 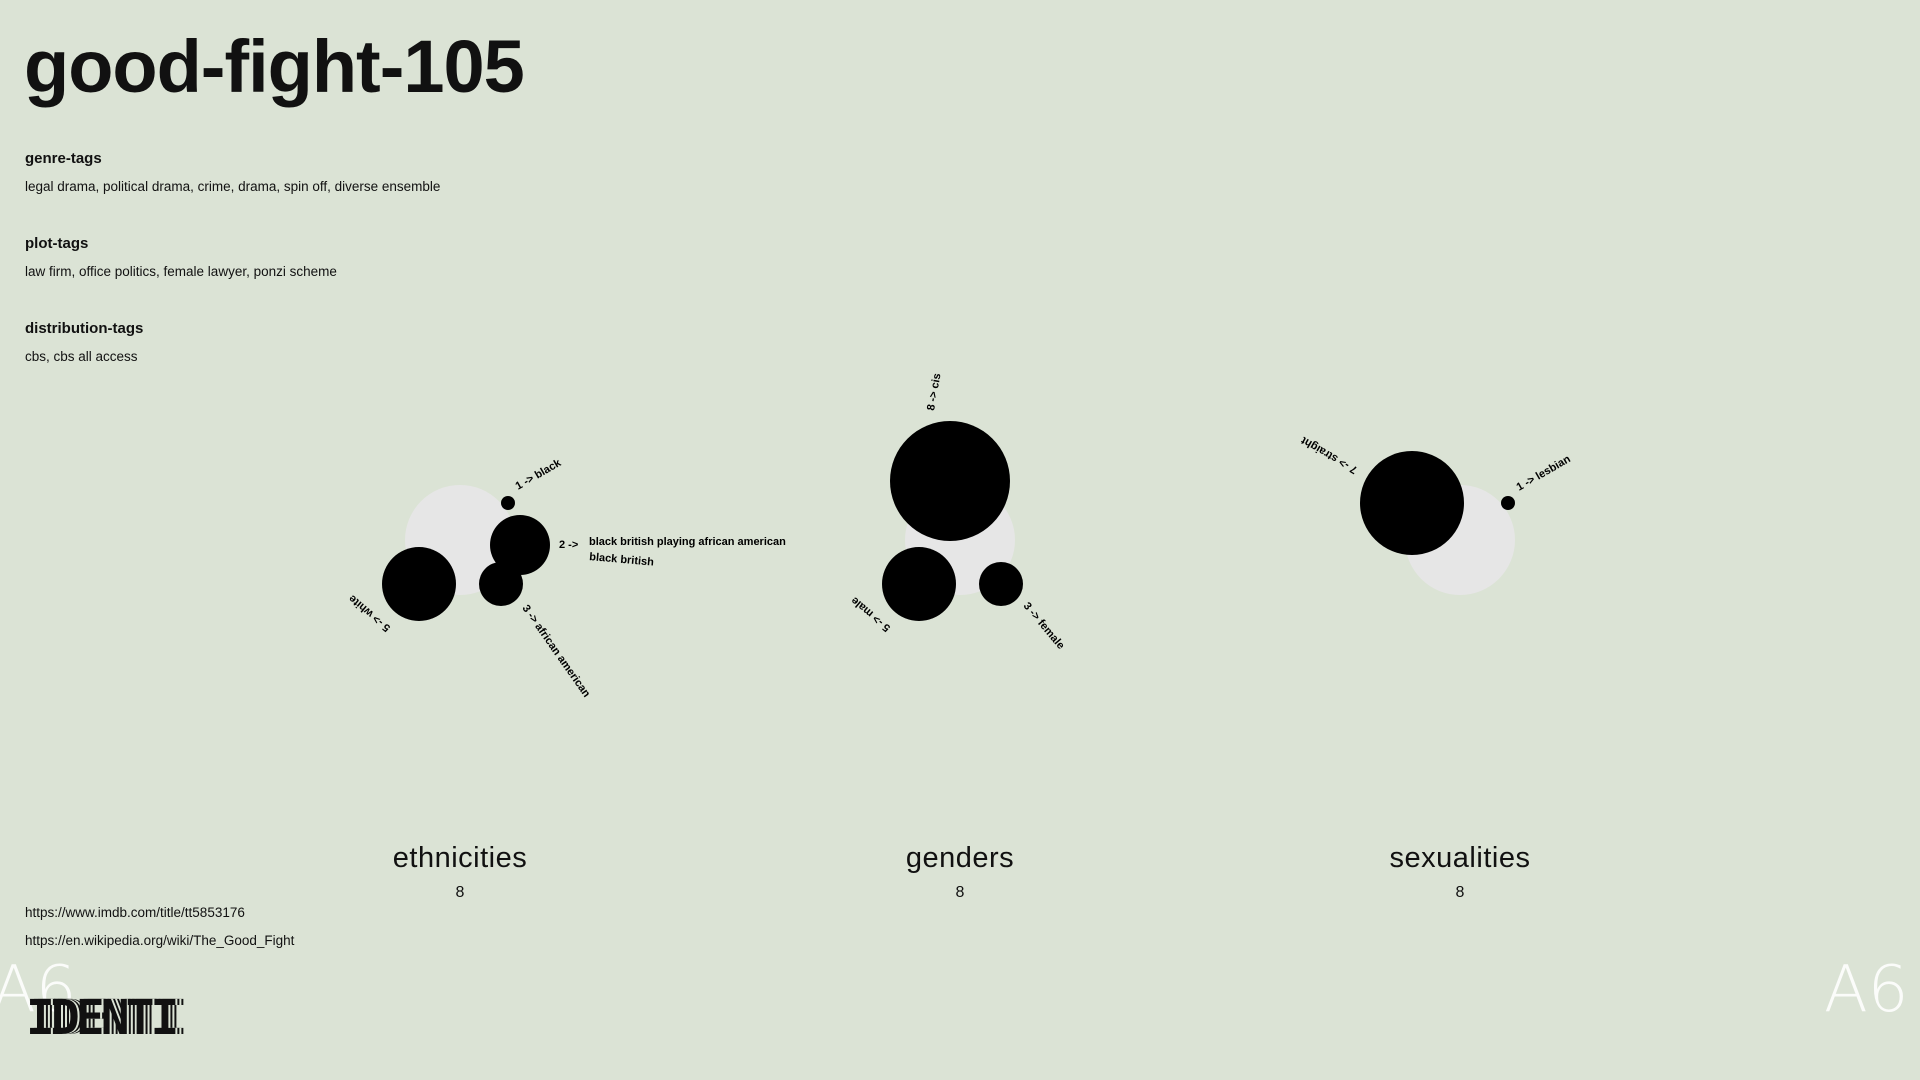 What do you see at coordinates (84, 342) in the screenshot?
I see `distribution-tags-section: distribution-tags cbs, cbs all access` at bounding box center [84, 342].